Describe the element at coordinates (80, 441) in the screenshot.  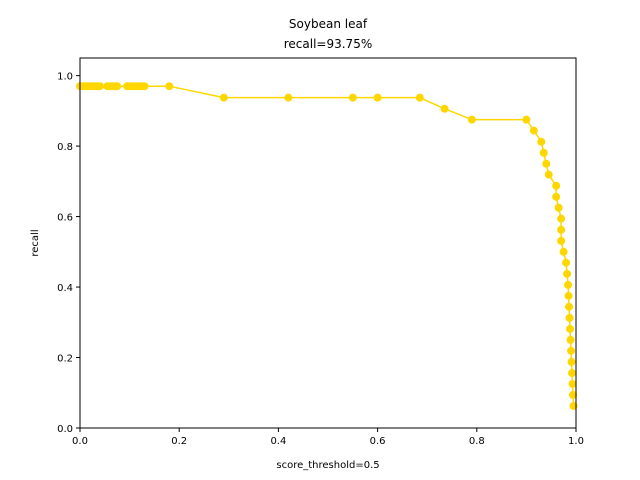
I see `x-tick-label: 0.0` at that location.